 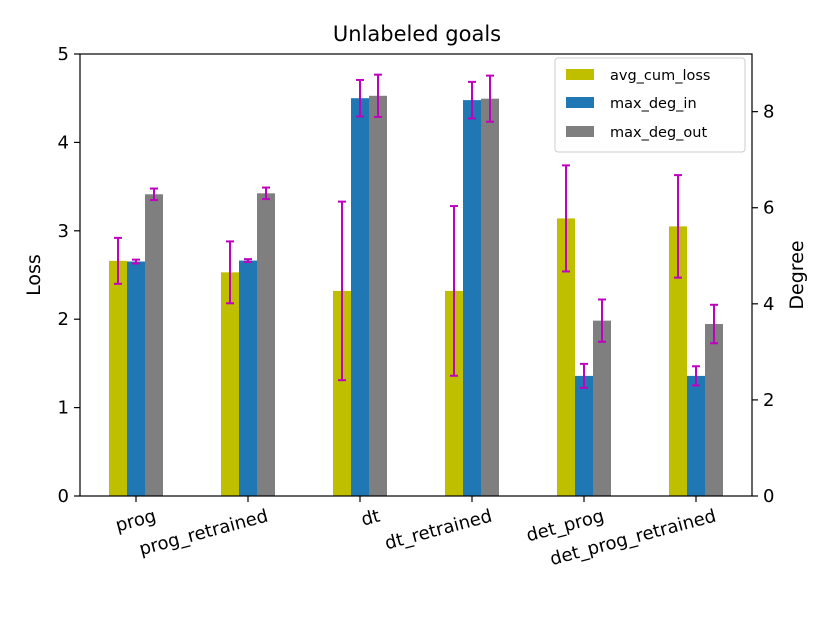 What do you see at coordinates (768, 304) in the screenshot?
I see `y-tick-label-right-2: 4` at bounding box center [768, 304].